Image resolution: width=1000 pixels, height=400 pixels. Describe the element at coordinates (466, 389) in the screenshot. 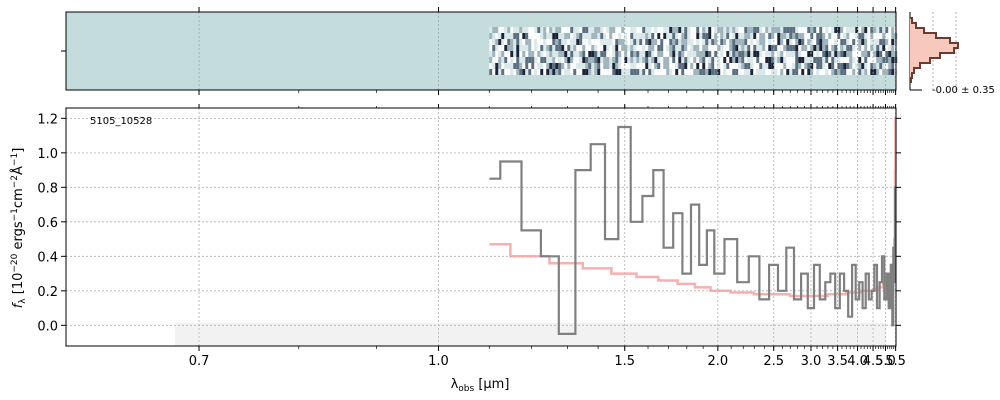

I see `x-label-sub: obs` at that location.